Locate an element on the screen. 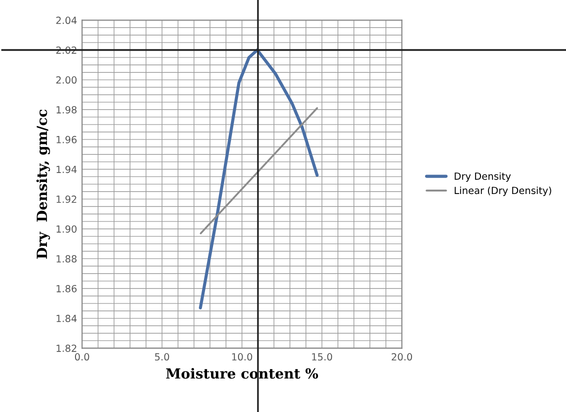  y-axis-title: Dry Density, gm/cc is located at coordinates (43, 184).